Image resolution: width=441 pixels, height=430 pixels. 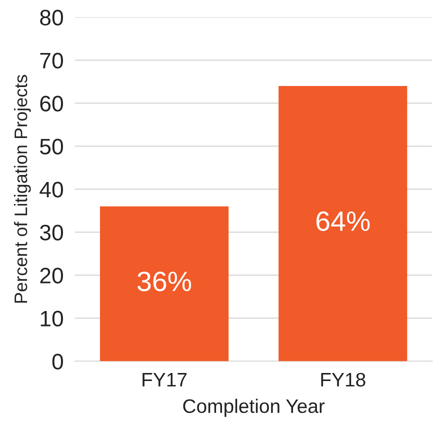 I want to click on data-label: 64%, so click(x=343, y=221).